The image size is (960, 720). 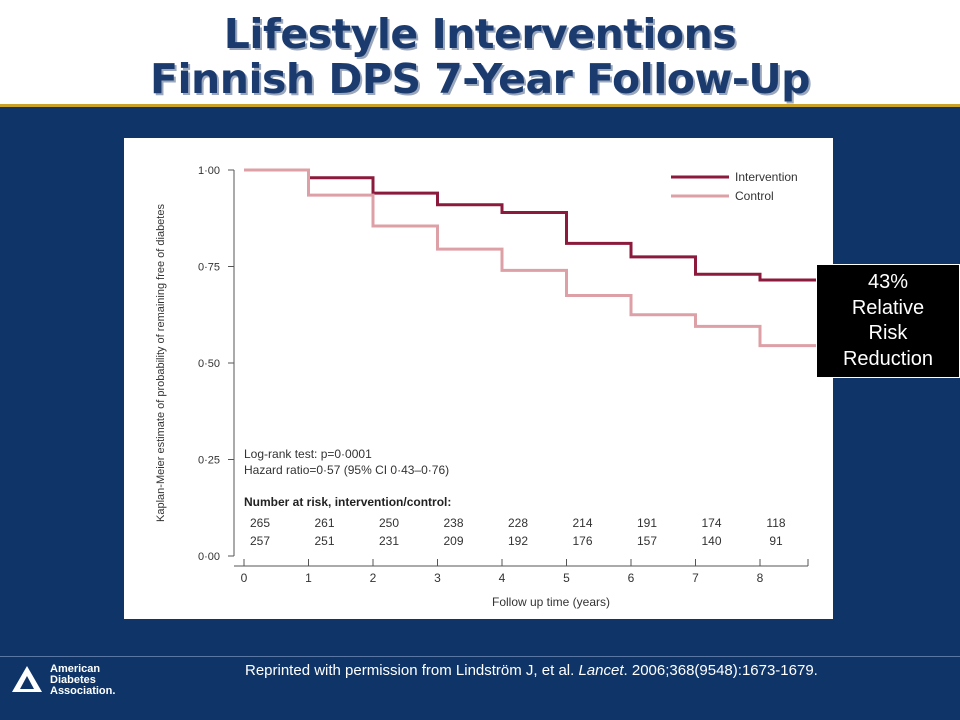 What do you see at coordinates (75, 669) in the screenshot?
I see `logo-line: American` at bounding box center [75, 669].